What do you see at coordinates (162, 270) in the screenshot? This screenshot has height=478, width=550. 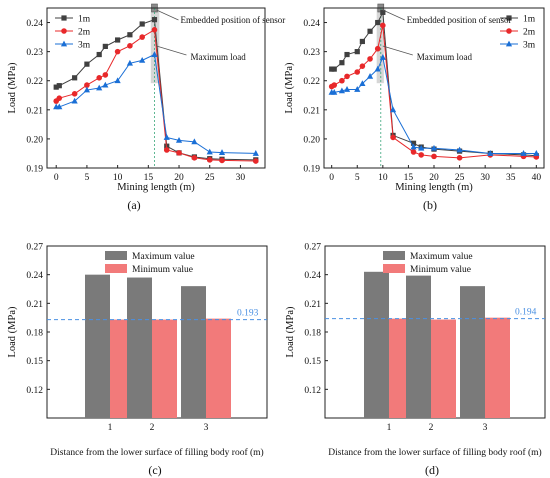 I see `legend-label: Minimum value` at bounding box center [162, 270].